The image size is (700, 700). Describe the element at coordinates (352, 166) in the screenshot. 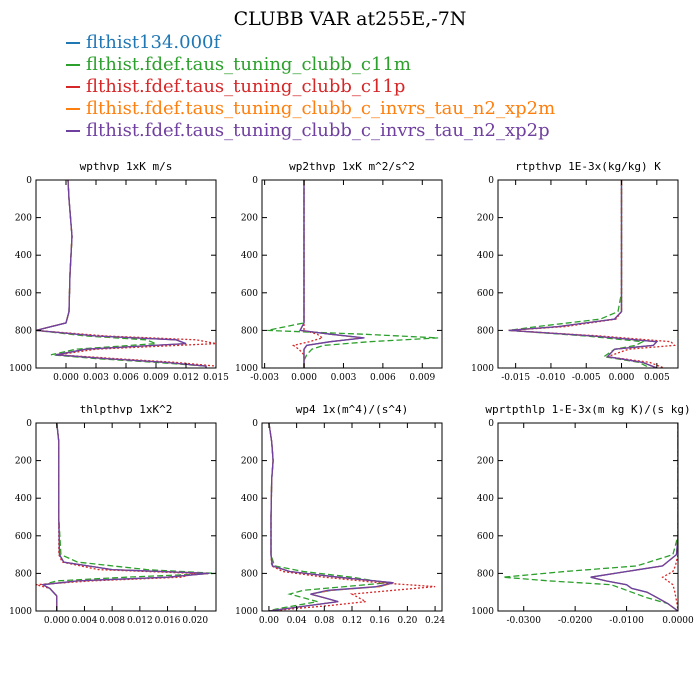

I see `chart-title: wp2thvp 1xK m^2/s^2` at that location.